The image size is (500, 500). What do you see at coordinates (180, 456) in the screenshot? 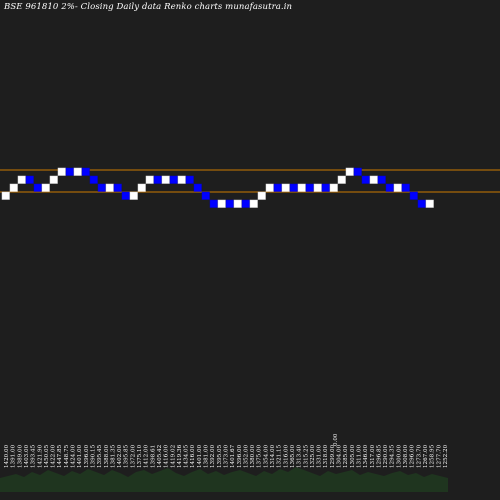
I see `x-tick-label: 1419.36` at bounding box center [180, 456].